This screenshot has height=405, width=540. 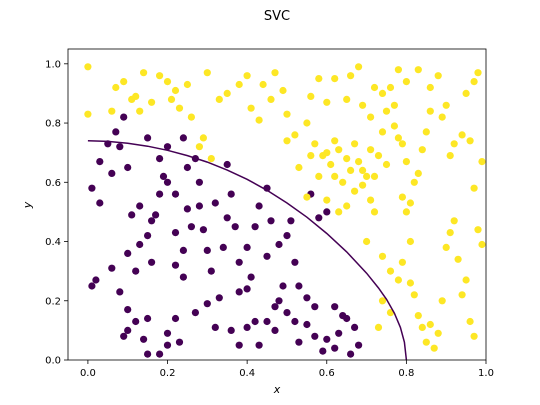 I want to click on y-axis-label: y, so click(x=27, y=205).